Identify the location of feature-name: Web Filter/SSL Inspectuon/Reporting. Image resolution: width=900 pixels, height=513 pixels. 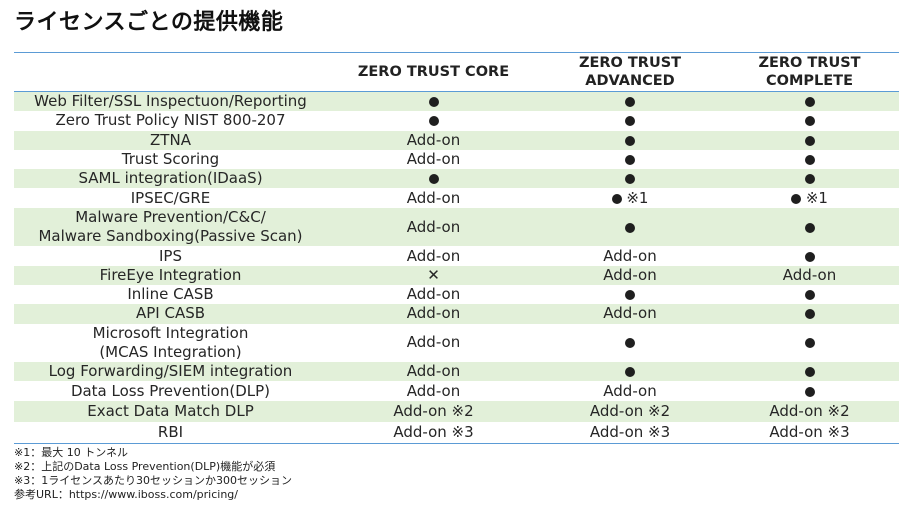
(170, 101).